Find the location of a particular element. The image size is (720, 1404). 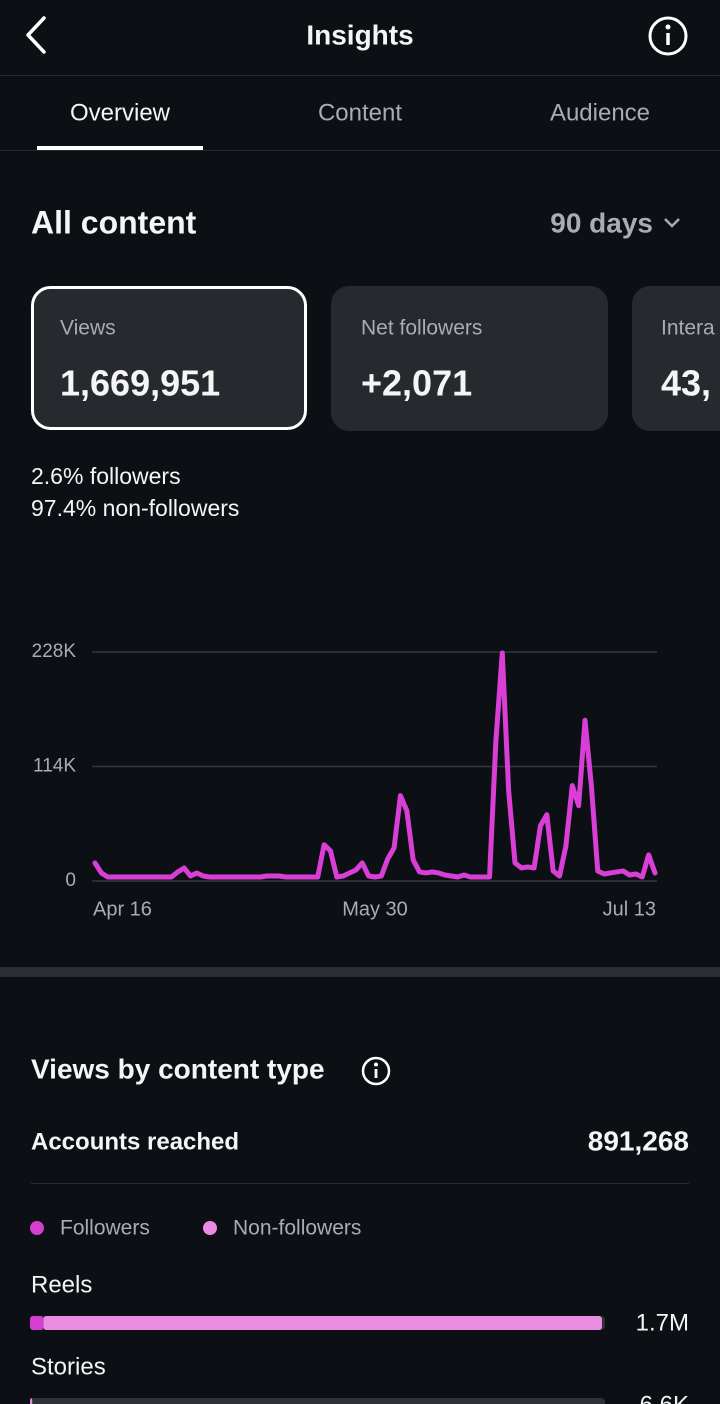

bar-track is located at coordinates (317, 1401).